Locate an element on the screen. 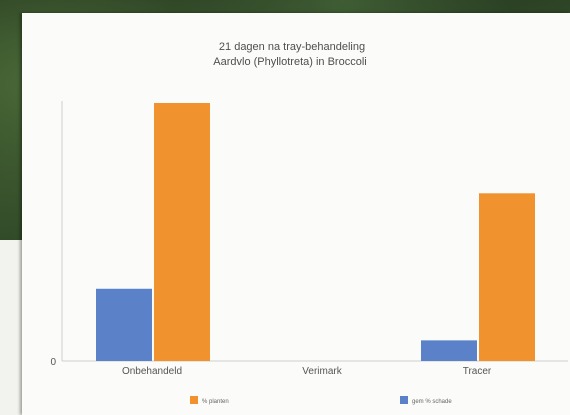 The width and height of the screenshot is (570, 415). bar-schade-onbehandeld is located at coordinates (124, 324).